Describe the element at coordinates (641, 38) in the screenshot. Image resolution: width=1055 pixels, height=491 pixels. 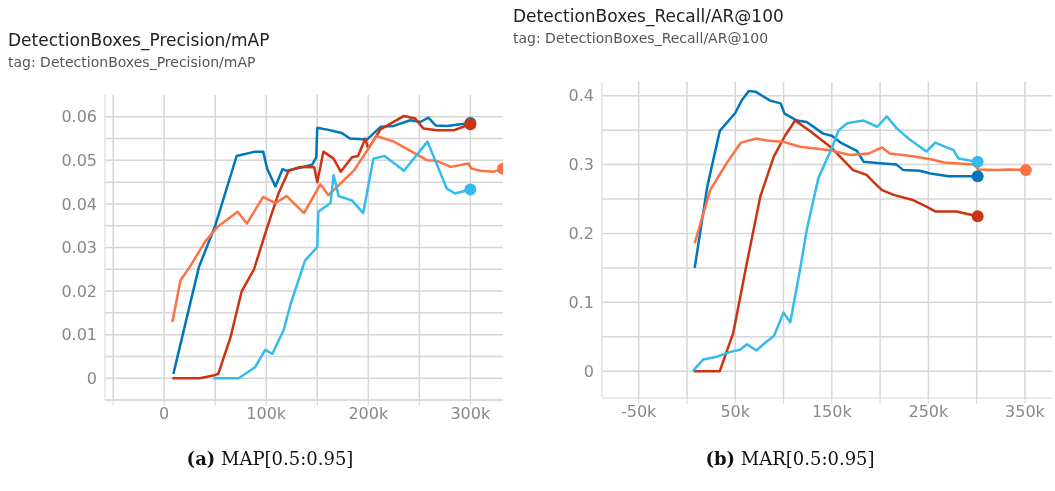
I see `chart-subtitle: tag: DetectionBoxes_Recall/AR@100` at that location.